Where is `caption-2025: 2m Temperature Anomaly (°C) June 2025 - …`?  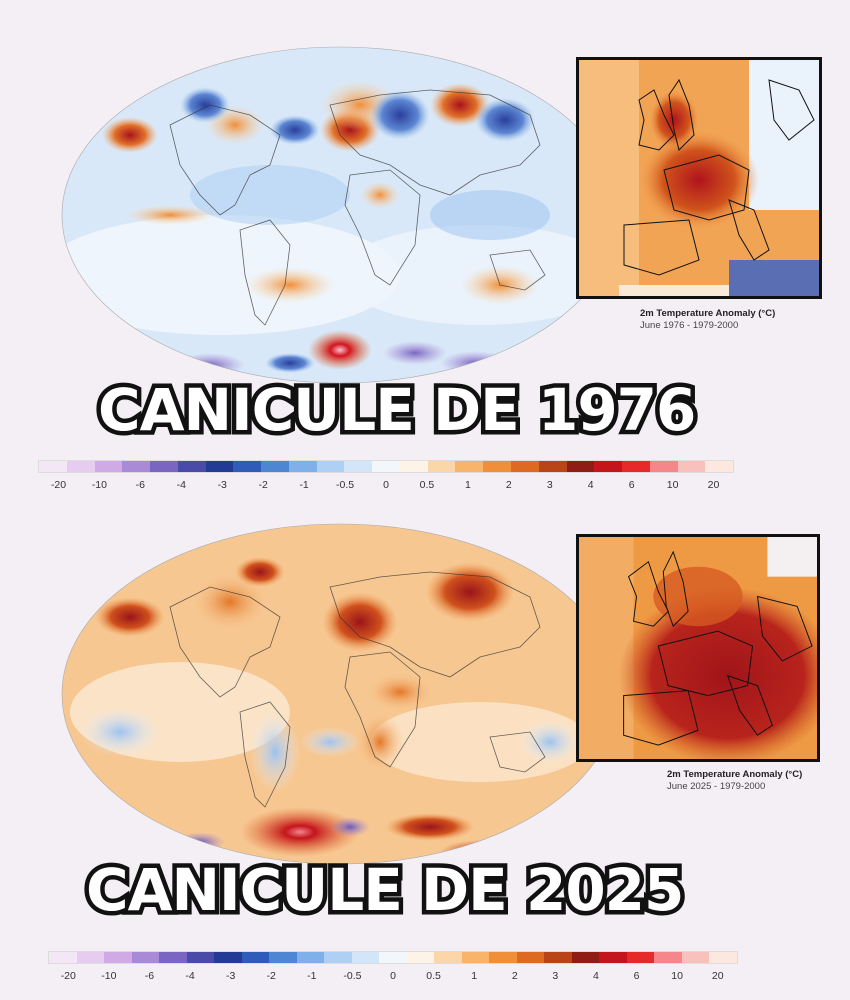 caption-2025: 2m Temperature Anomaly (°C) June 2025 - … is located at coordinates (734, 781).